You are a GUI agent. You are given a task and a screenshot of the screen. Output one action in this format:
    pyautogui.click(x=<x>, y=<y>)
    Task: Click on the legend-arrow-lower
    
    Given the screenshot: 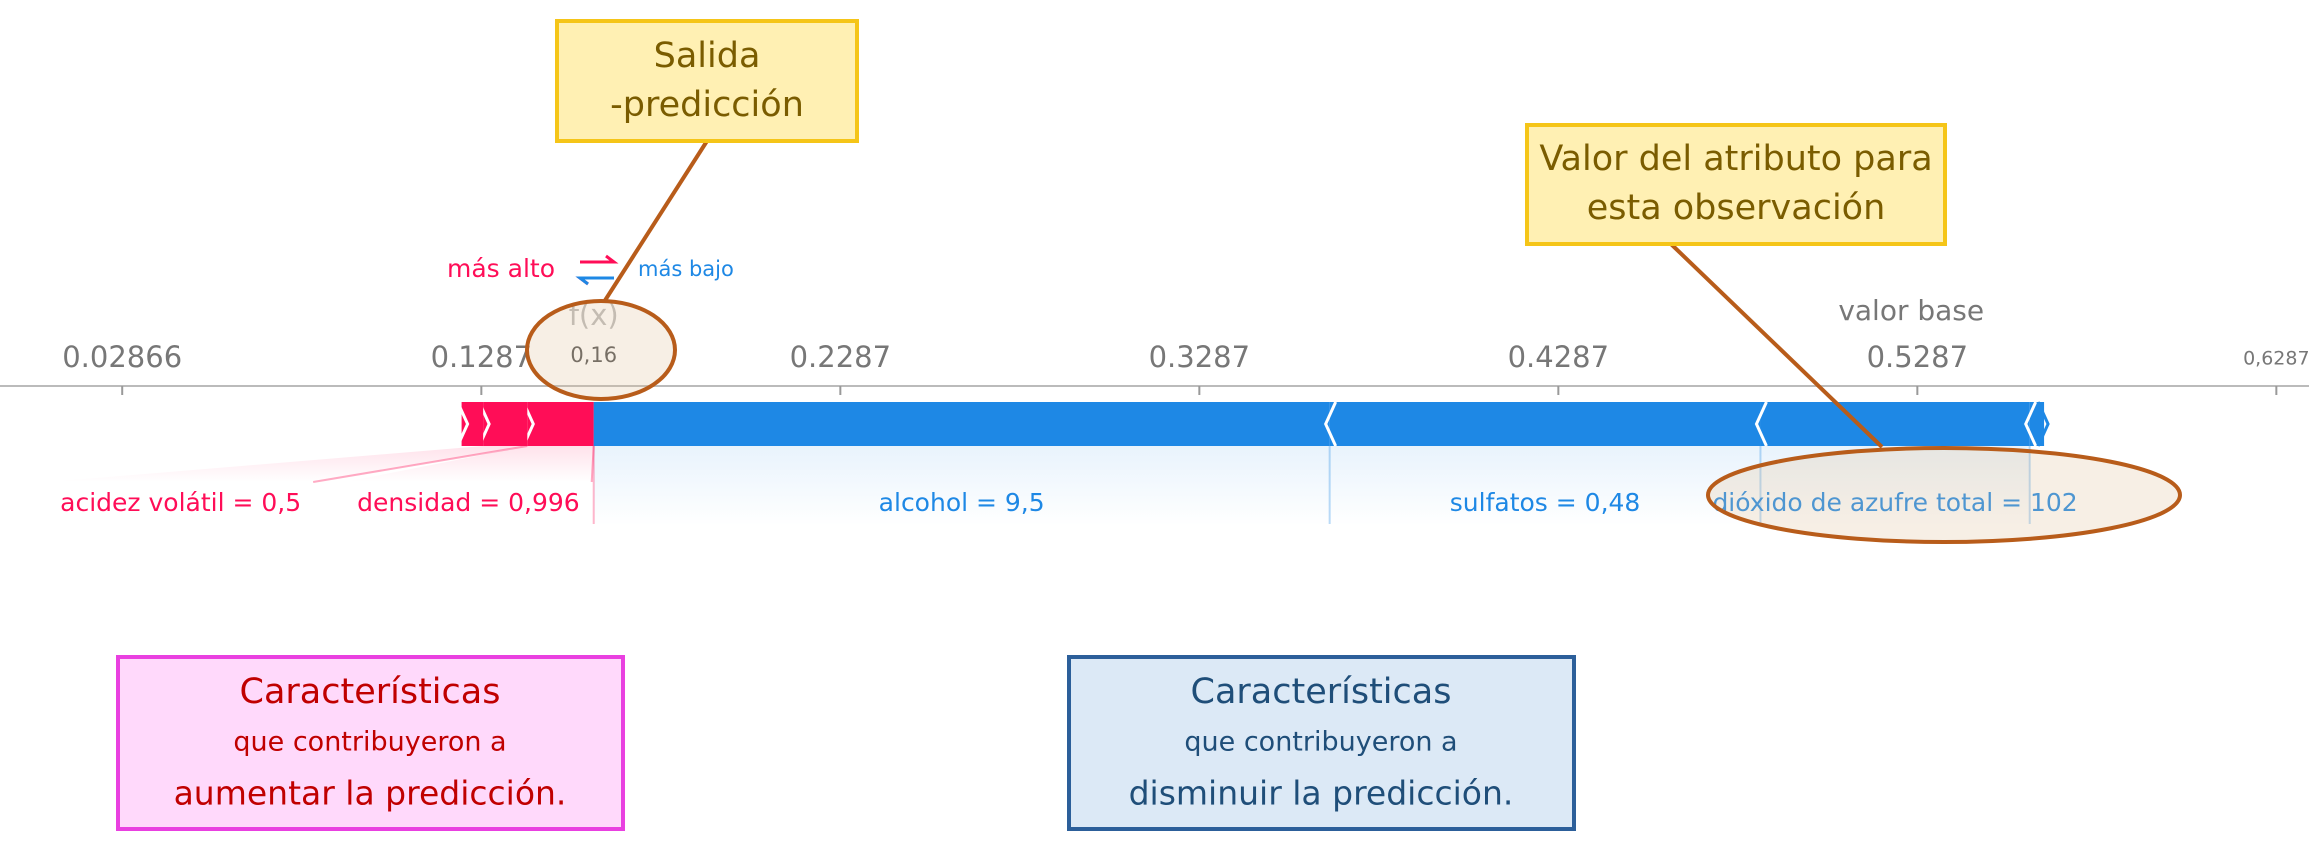 What is the action you would take?
    pyautogui.click(x=594, y=281)
    